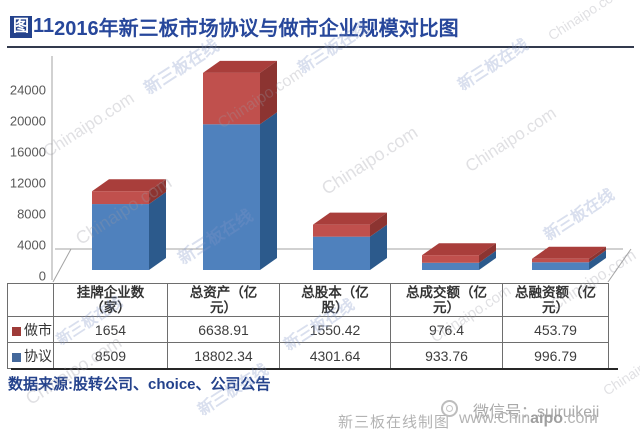 This screenshot has height=443, width=640. I want to click on value-cell: 4301.64, so click(335, 355).